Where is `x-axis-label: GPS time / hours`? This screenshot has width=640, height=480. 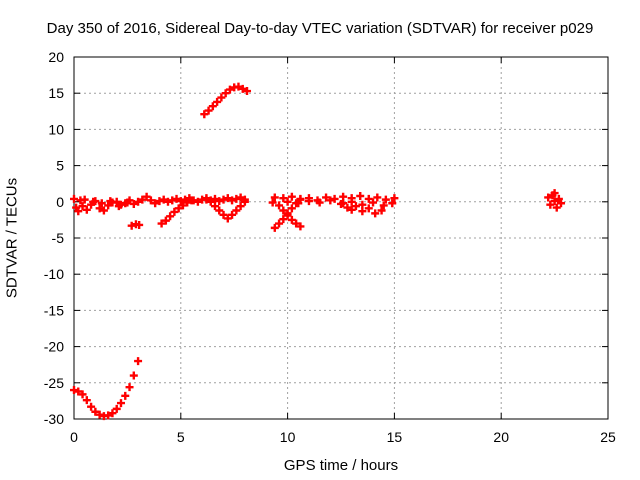 x-axis-label: GPS time / hours is located at coordinates (341, 465).